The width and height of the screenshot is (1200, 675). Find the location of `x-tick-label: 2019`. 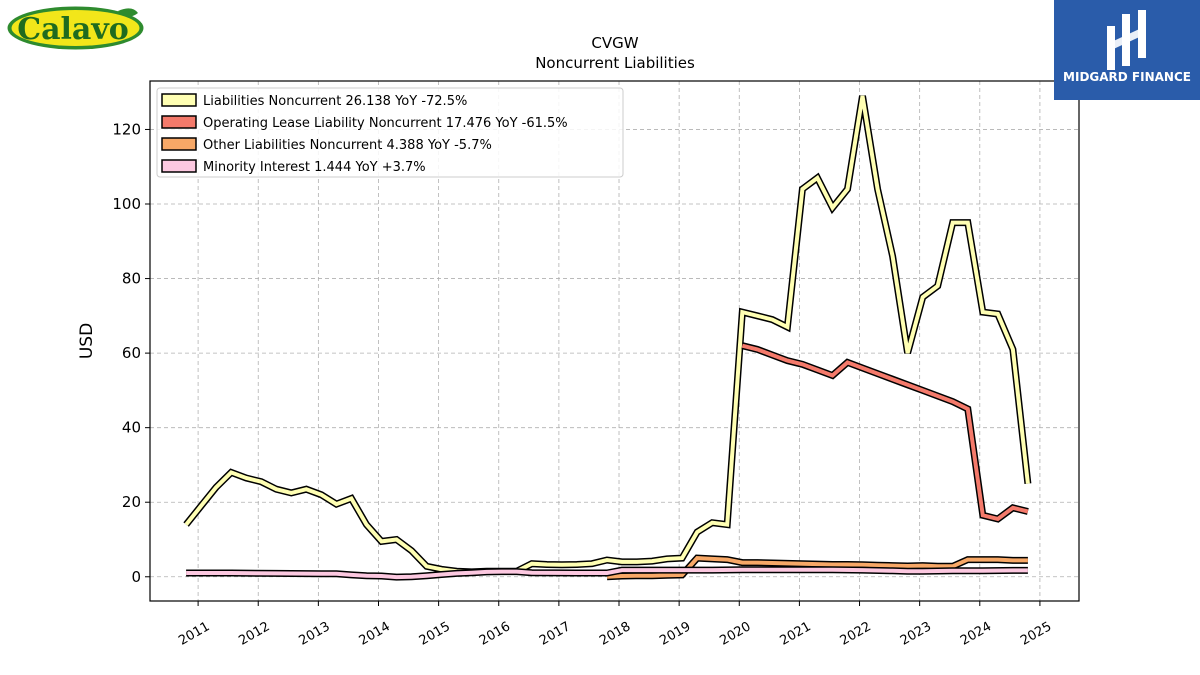

x-tick-label: 2019 is located at coordinates (675, 634).